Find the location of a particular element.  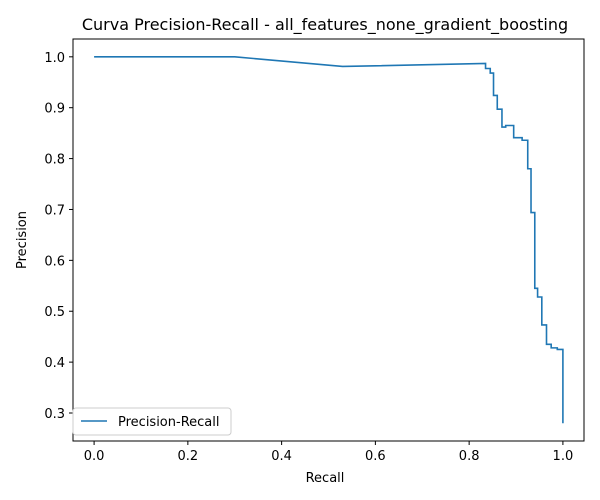

legend-box is located at coordinates (152, 421).